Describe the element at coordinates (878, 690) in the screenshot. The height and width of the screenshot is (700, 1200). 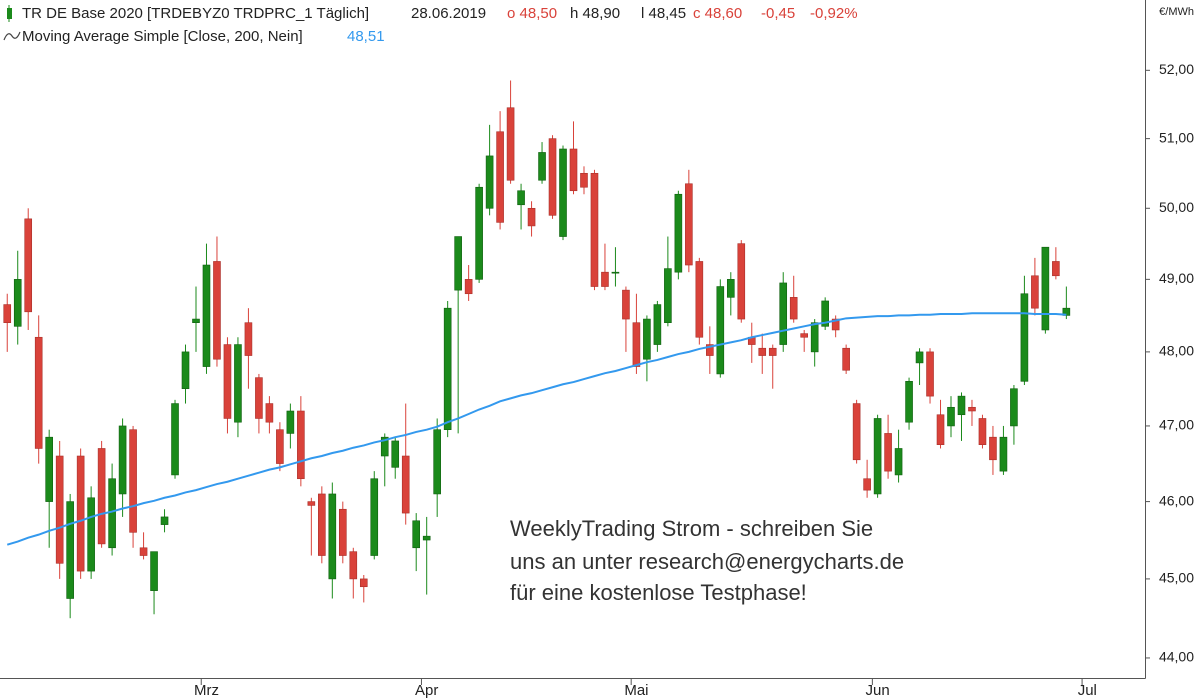
I see `x-tick-label: Jun` at that location.